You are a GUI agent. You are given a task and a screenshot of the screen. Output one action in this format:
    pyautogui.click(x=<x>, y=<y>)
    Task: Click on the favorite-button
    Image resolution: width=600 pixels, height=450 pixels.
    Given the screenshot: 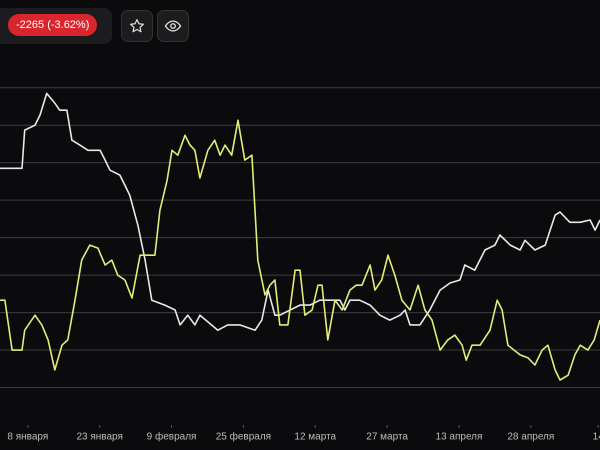 What is the action you would take?
    pyautogui.click(x=137, y=26)
    